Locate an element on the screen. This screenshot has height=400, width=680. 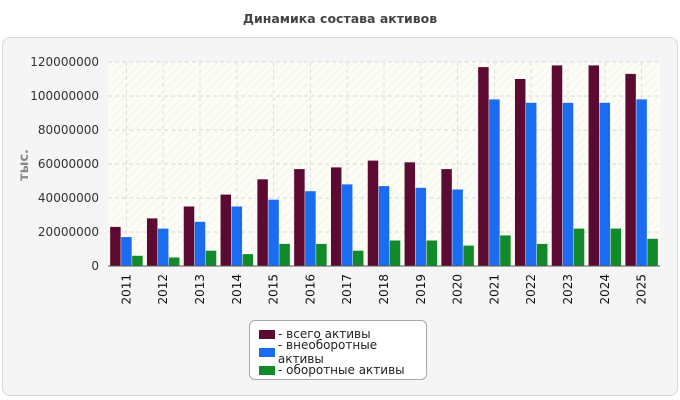
bar-current-2020 is located at coordinates (468, 255).